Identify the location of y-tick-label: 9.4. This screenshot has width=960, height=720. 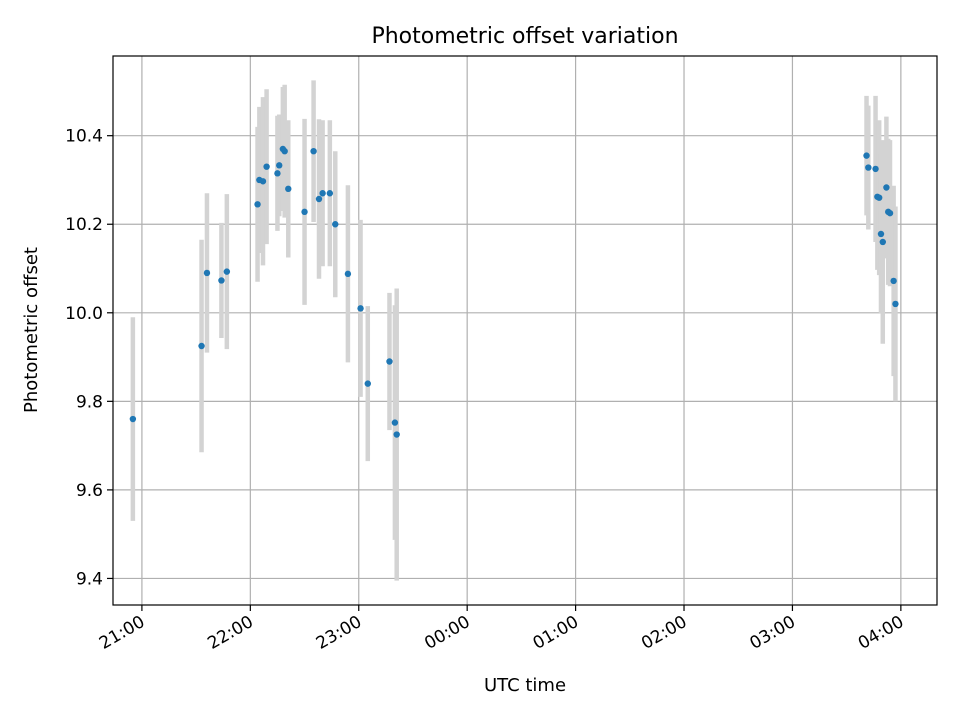
(89, 579).